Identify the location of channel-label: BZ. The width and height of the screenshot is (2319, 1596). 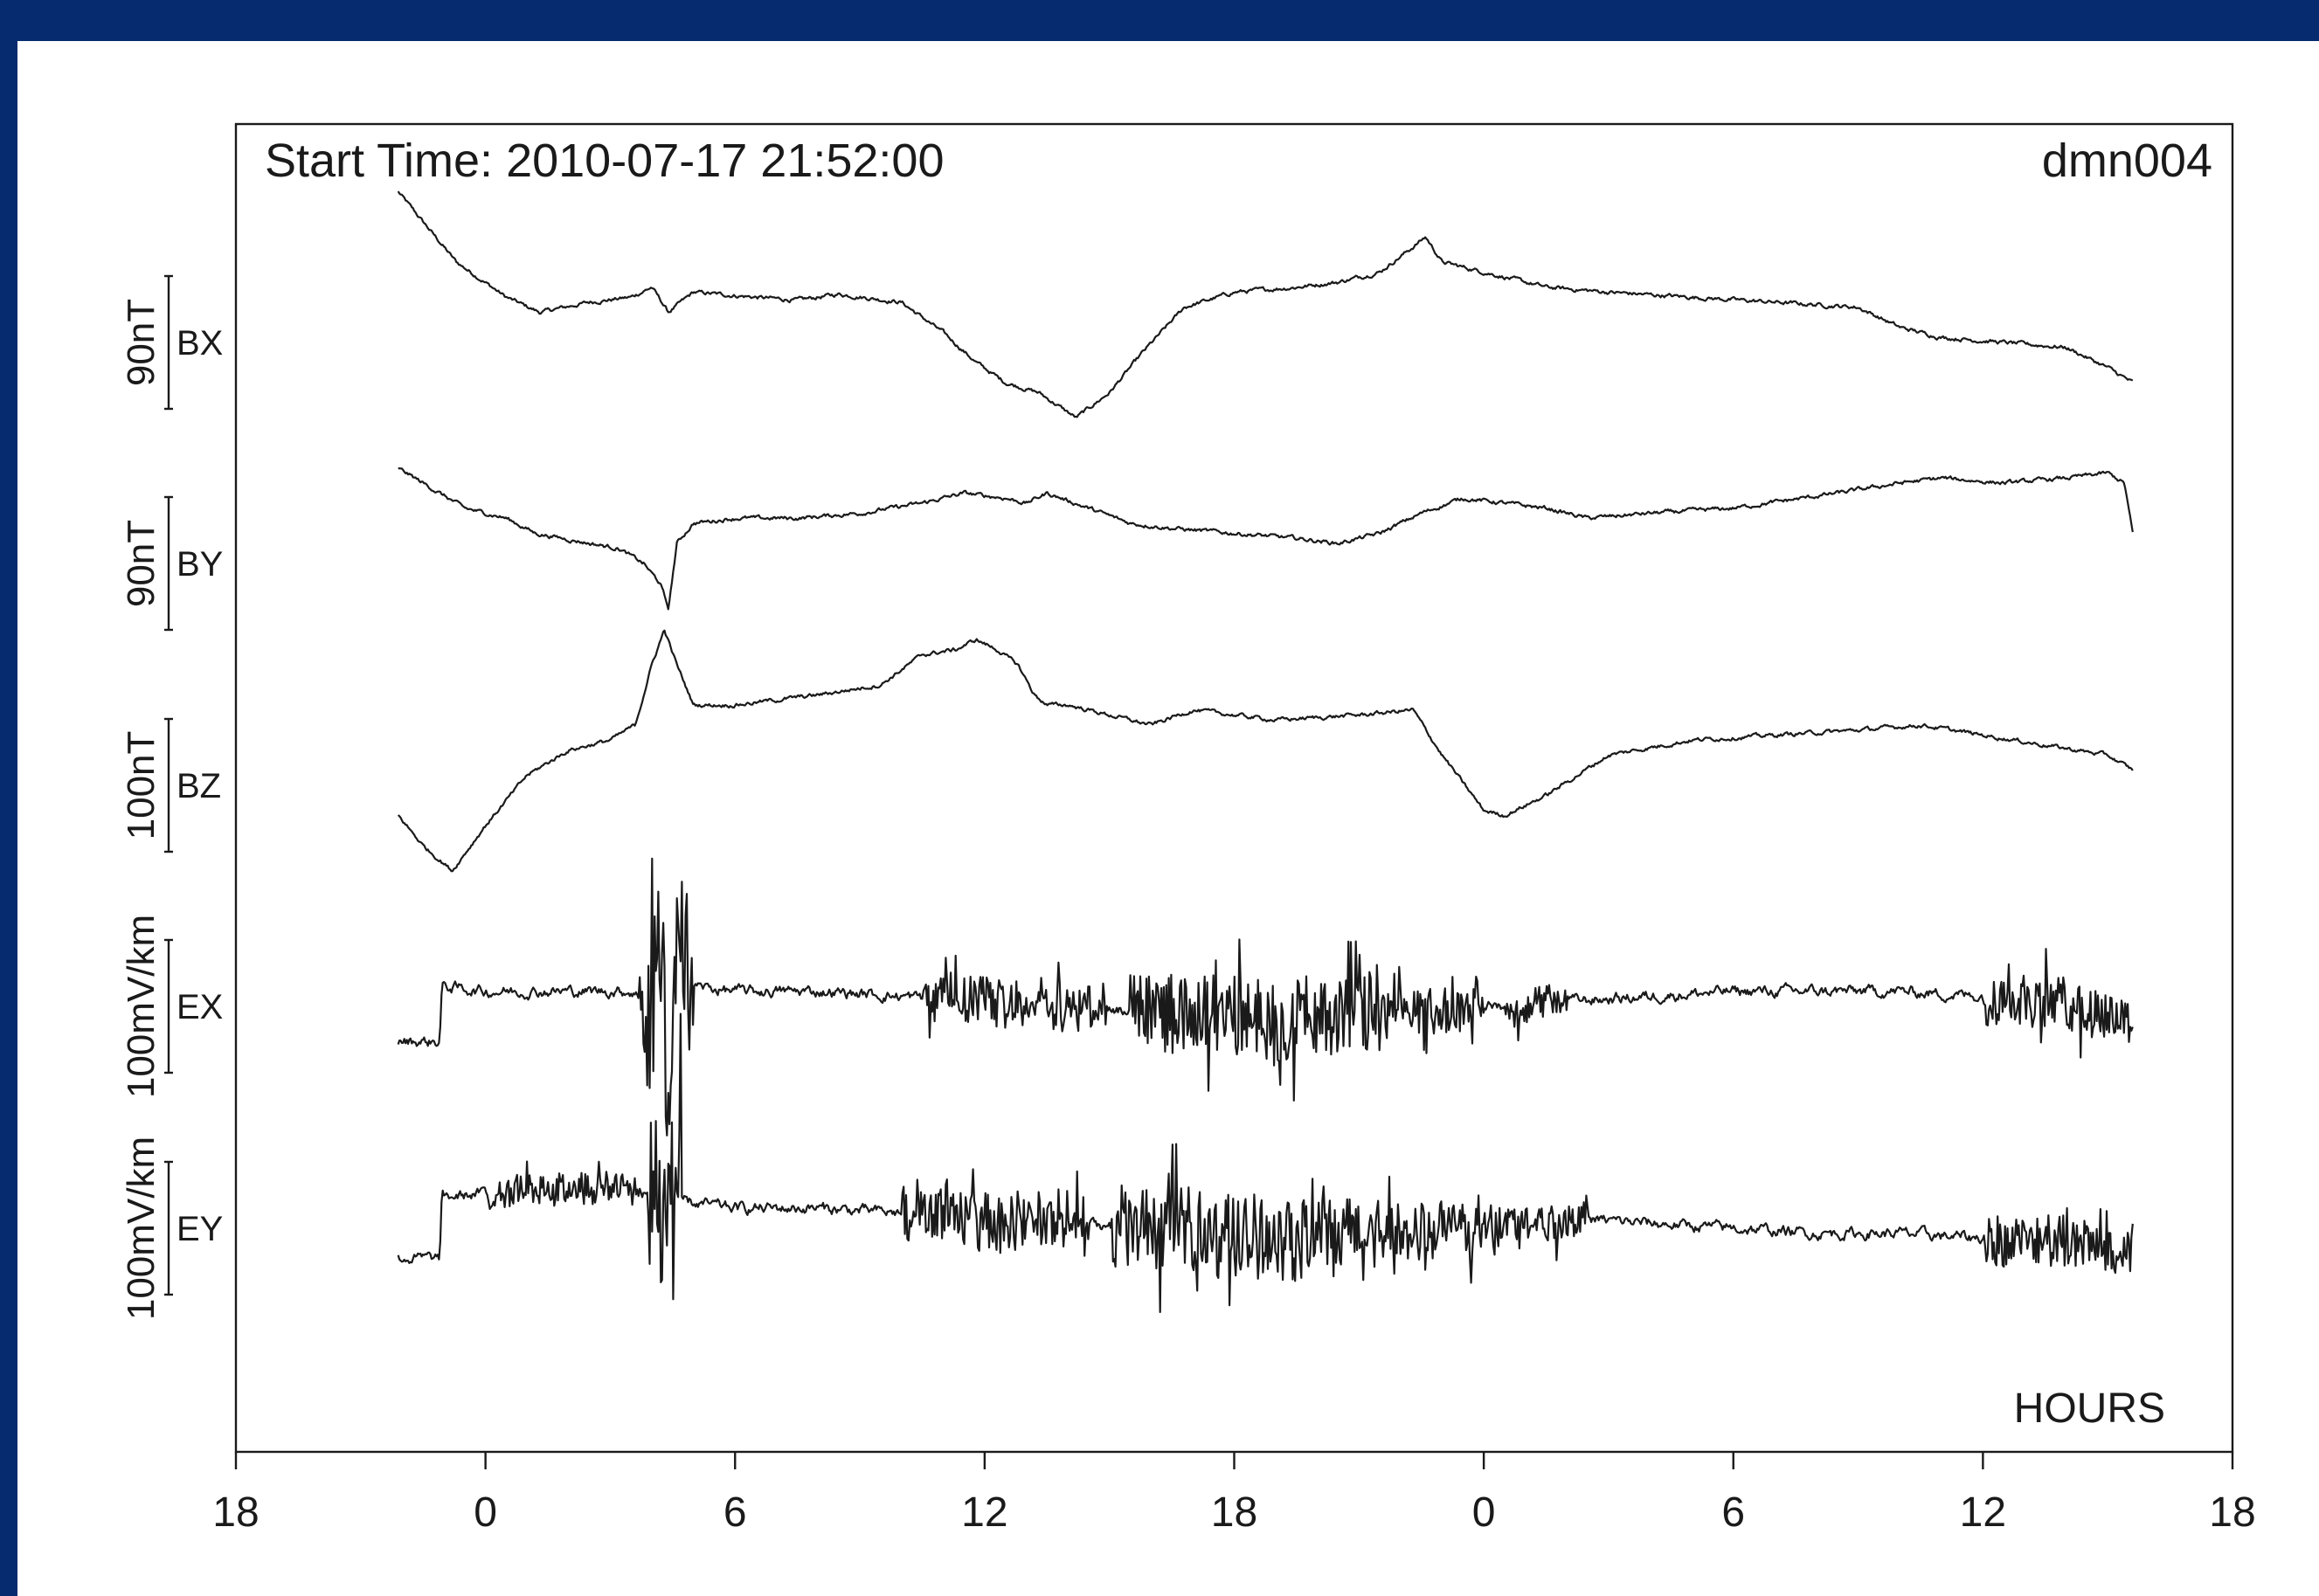
(199, 786).